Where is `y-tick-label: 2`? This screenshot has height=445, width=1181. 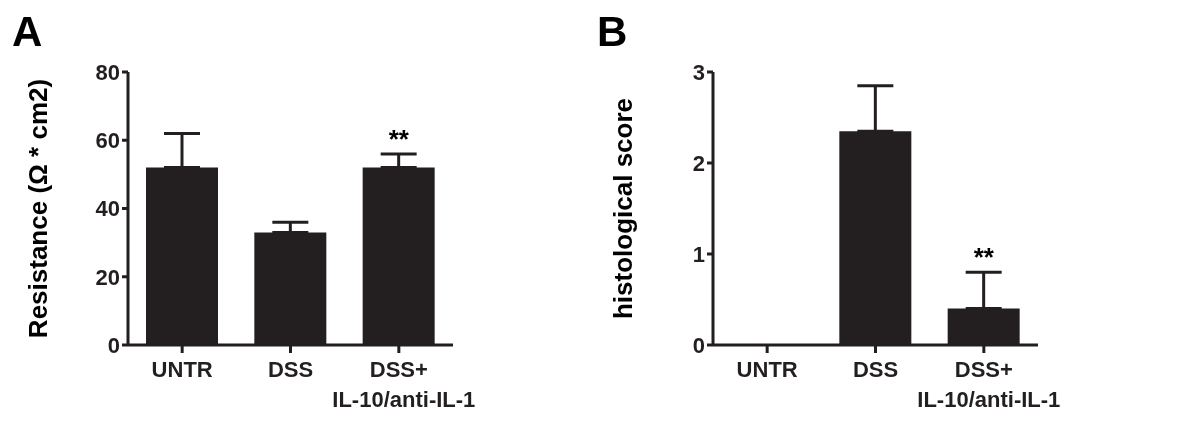 y-tick-label: 2 is located at coordinates (698, 163).